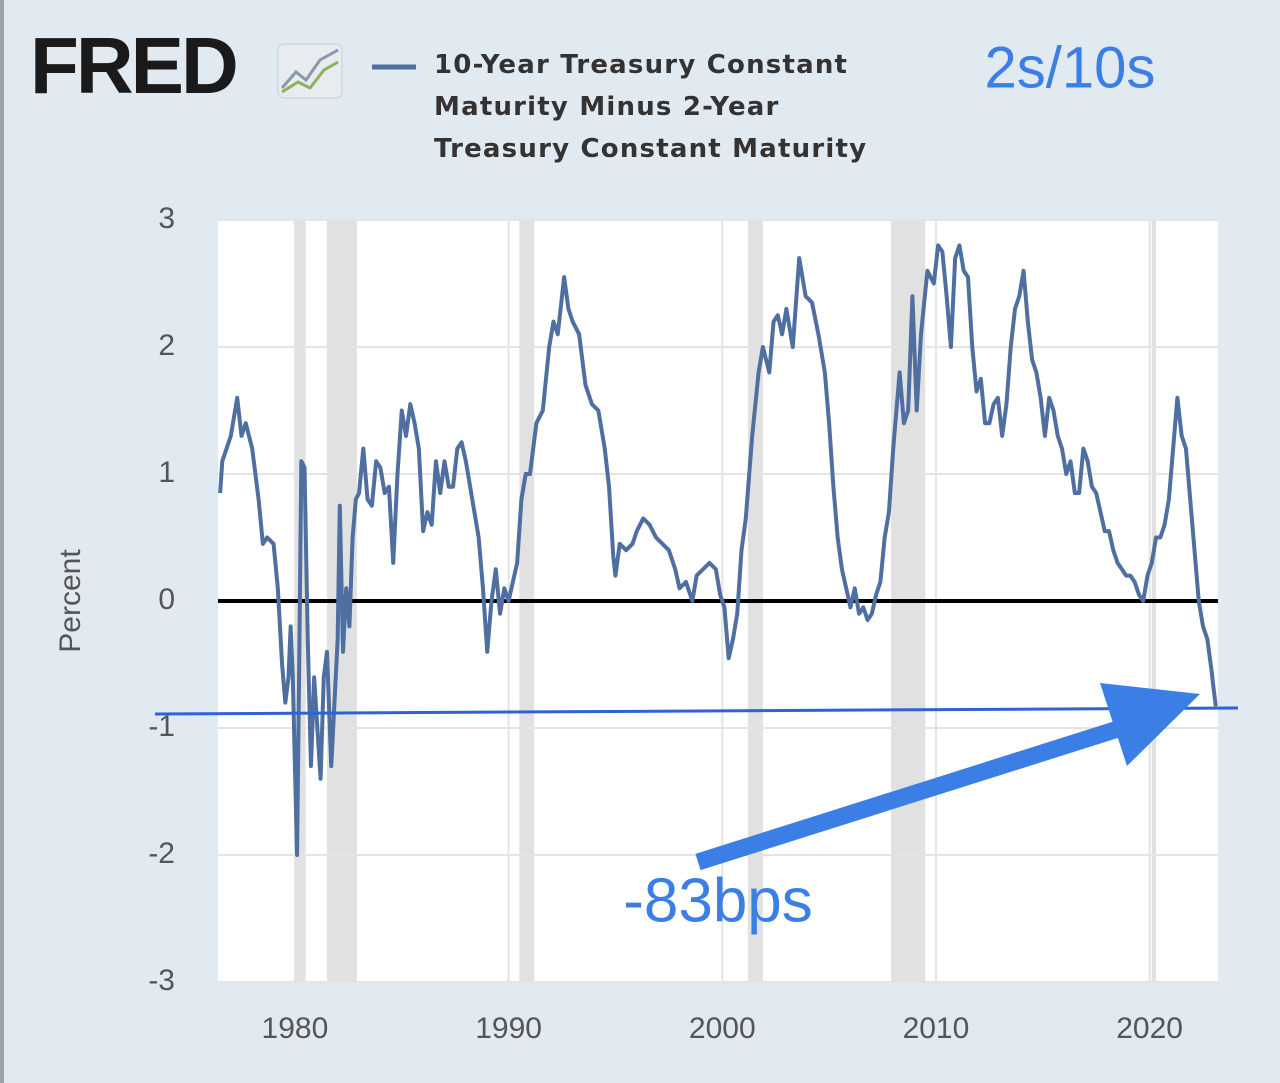 This screenshot has height=1083, width=1280. What do you see at coordinates (722, 1028) in the screenshot?
I see `x-tick-label: 2000` at bounding box center [722, 1028].